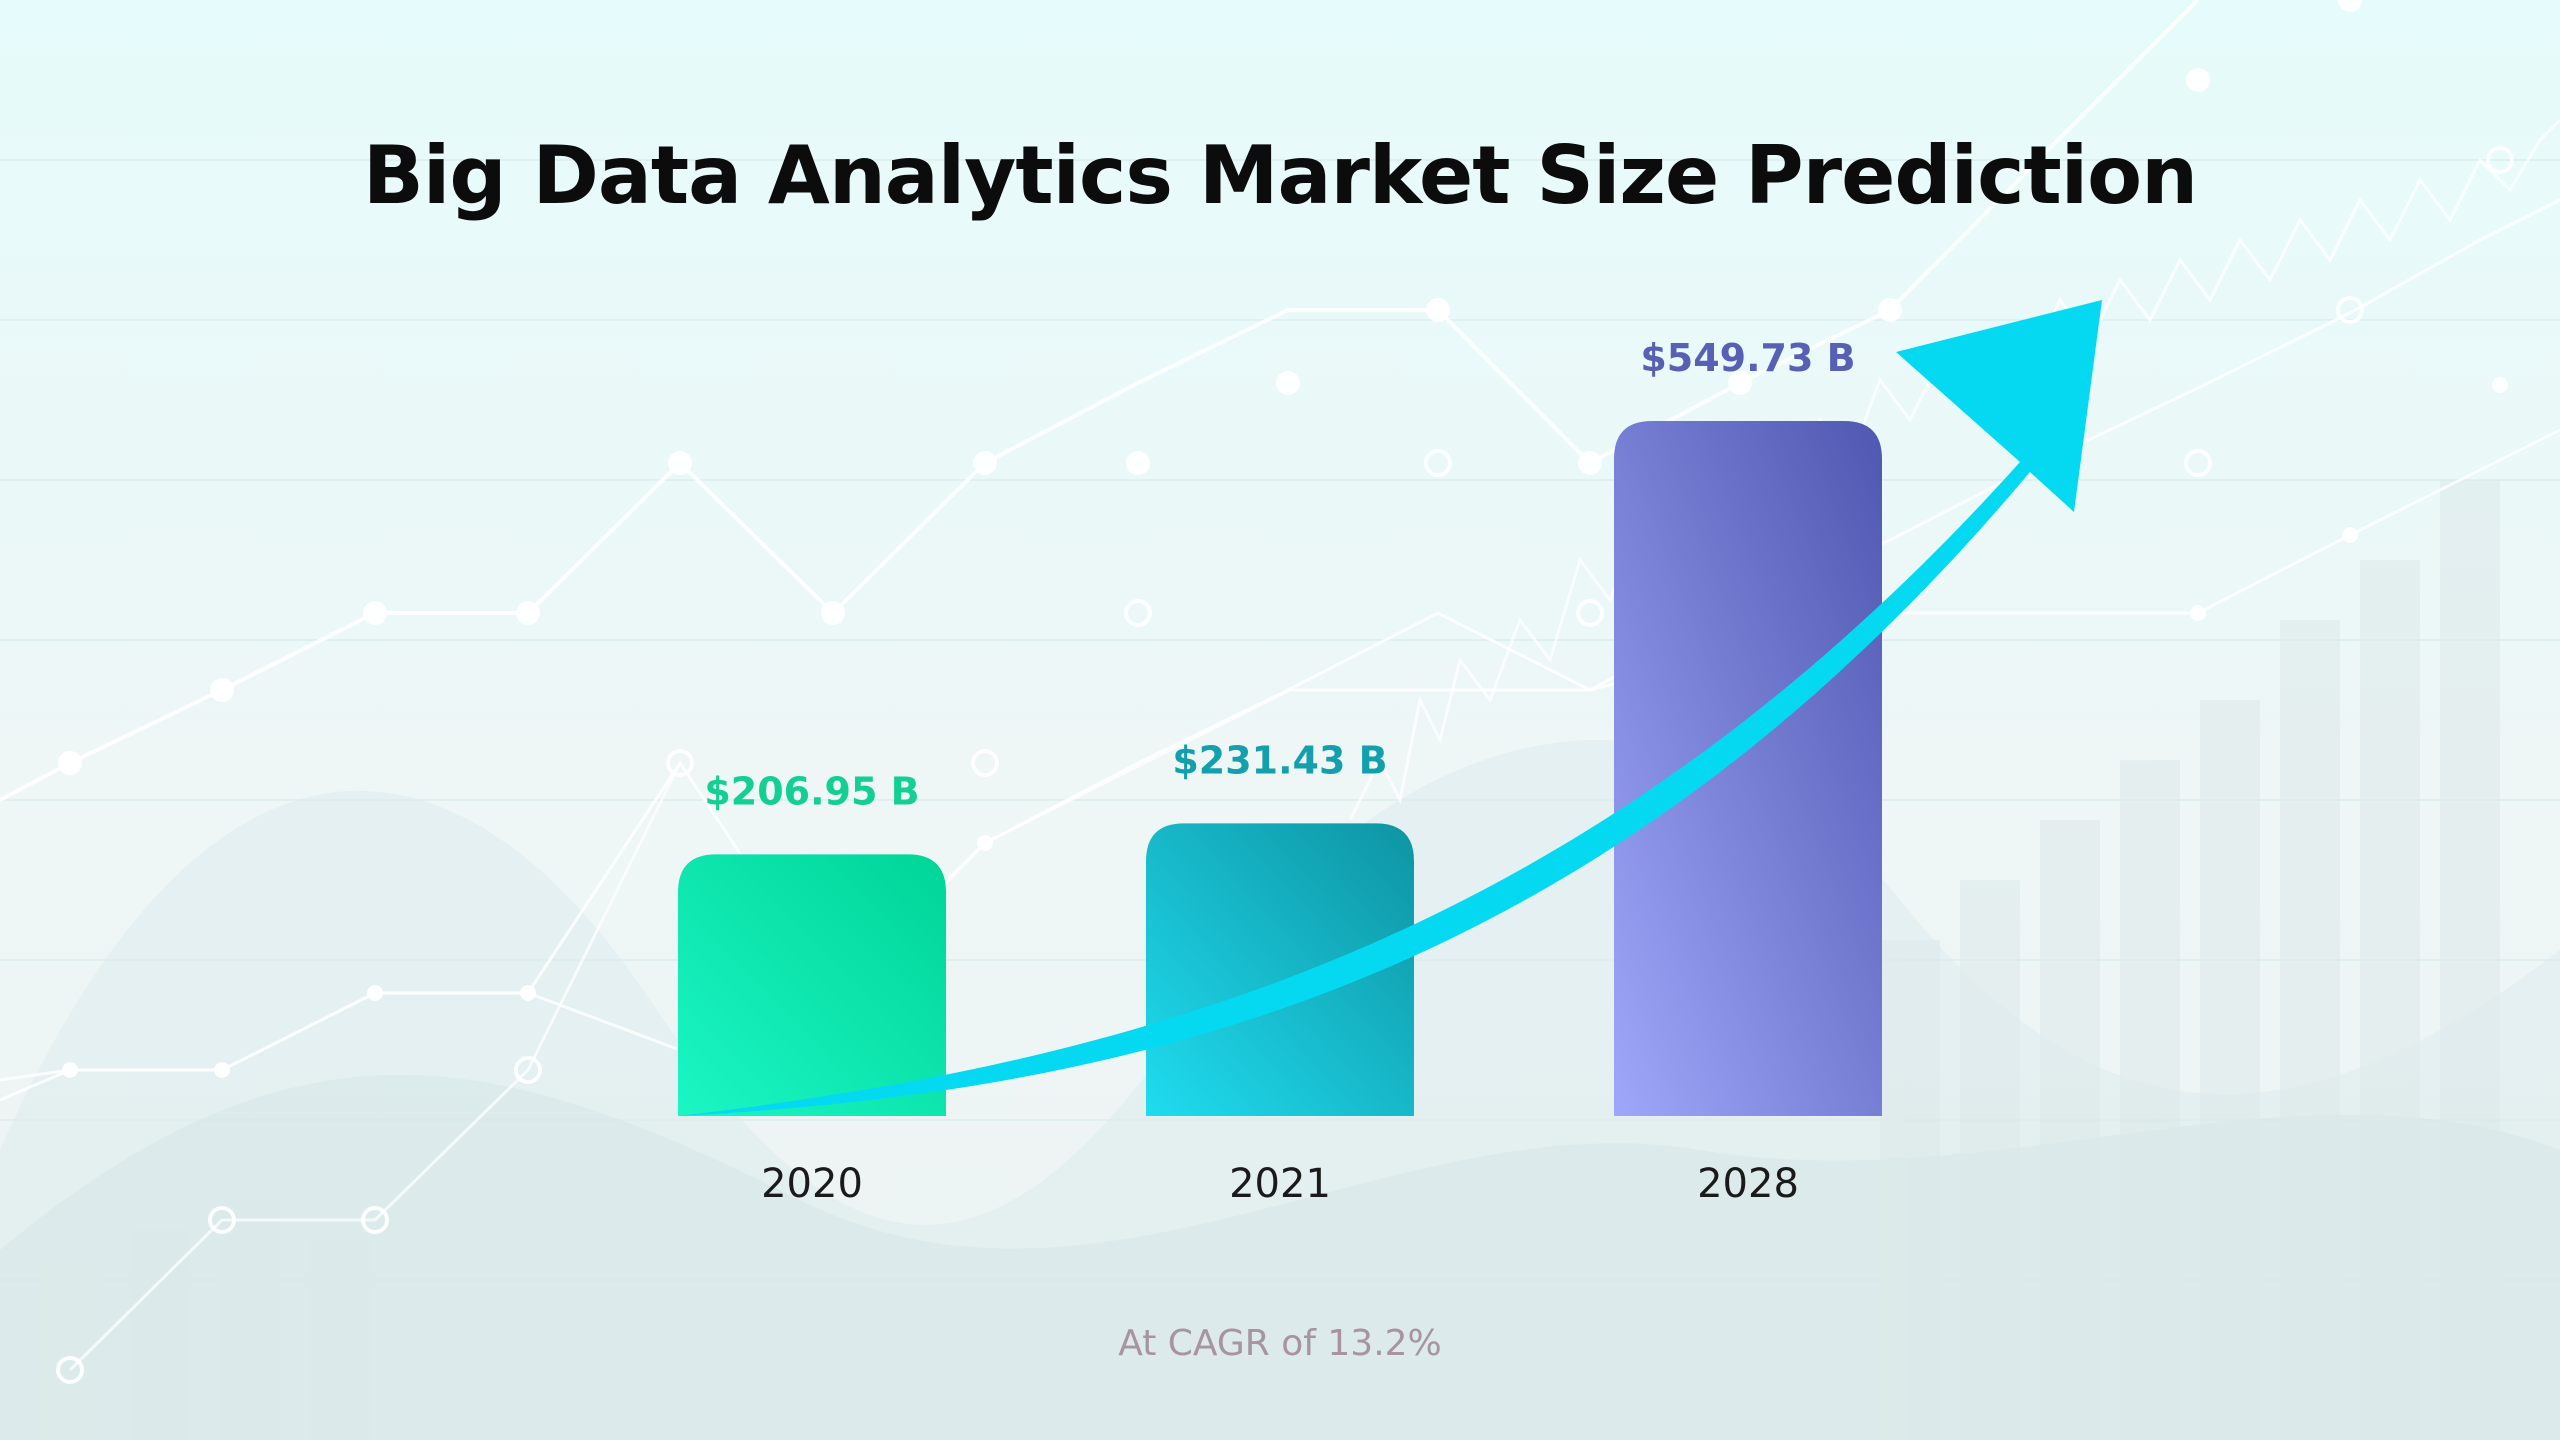 The width and height of the screenshot is (2560, 1440). I want to click on value-label-2020: $206.95 B, so click(811, 791).